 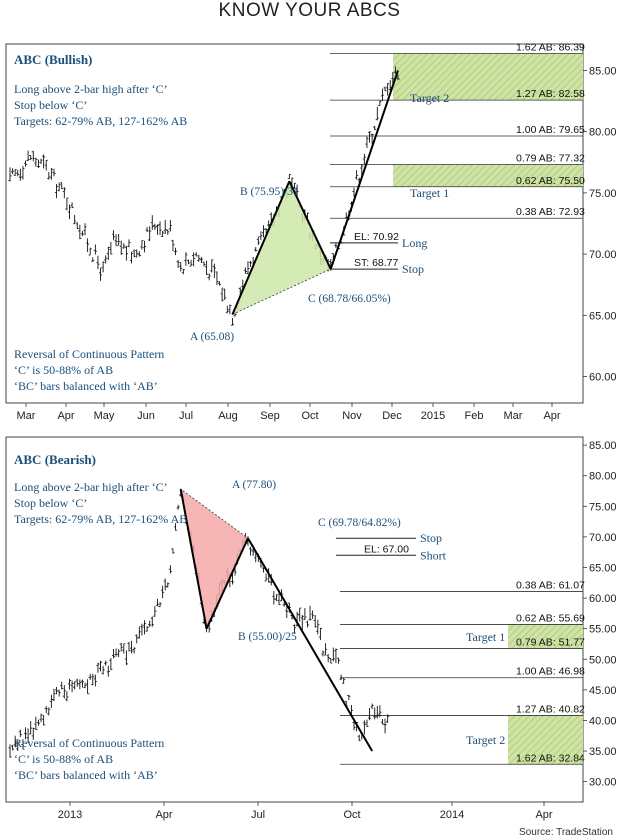 I want to click on y-tick-label: 45.00, so click(x=603, y=691).